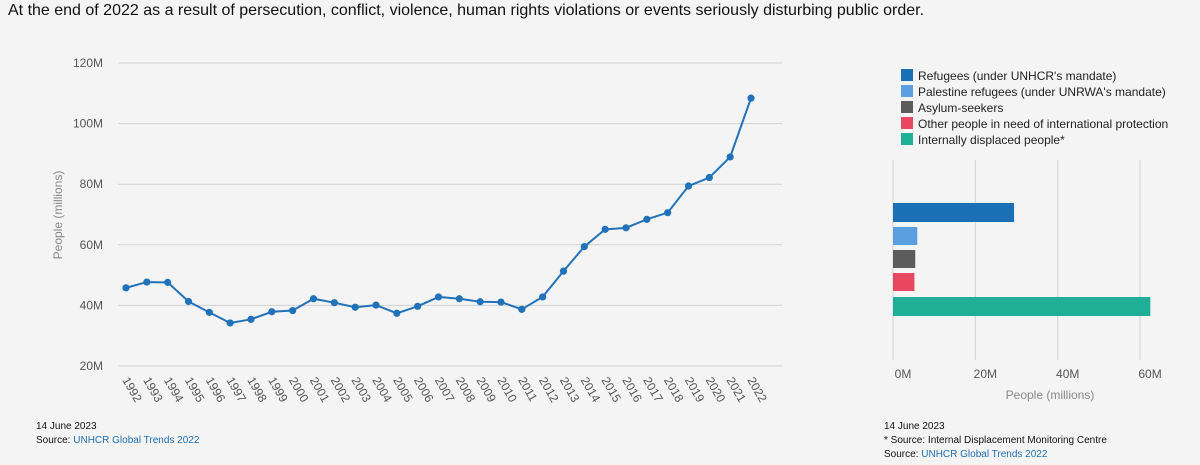 This screenshot has width=1200, height=465. What do you see at coordinates (991, 140) in the screenshot?
I see `legend-label: Internally displaced people*` at bounding box center [991, 140].